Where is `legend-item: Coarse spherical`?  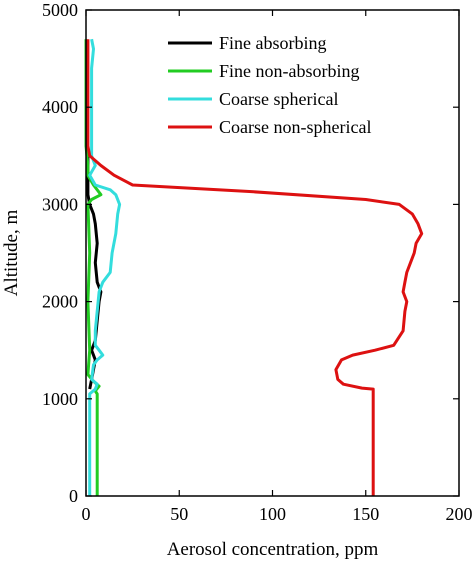
legend-item: Coarse spherical is located at coordinates (253, 99).